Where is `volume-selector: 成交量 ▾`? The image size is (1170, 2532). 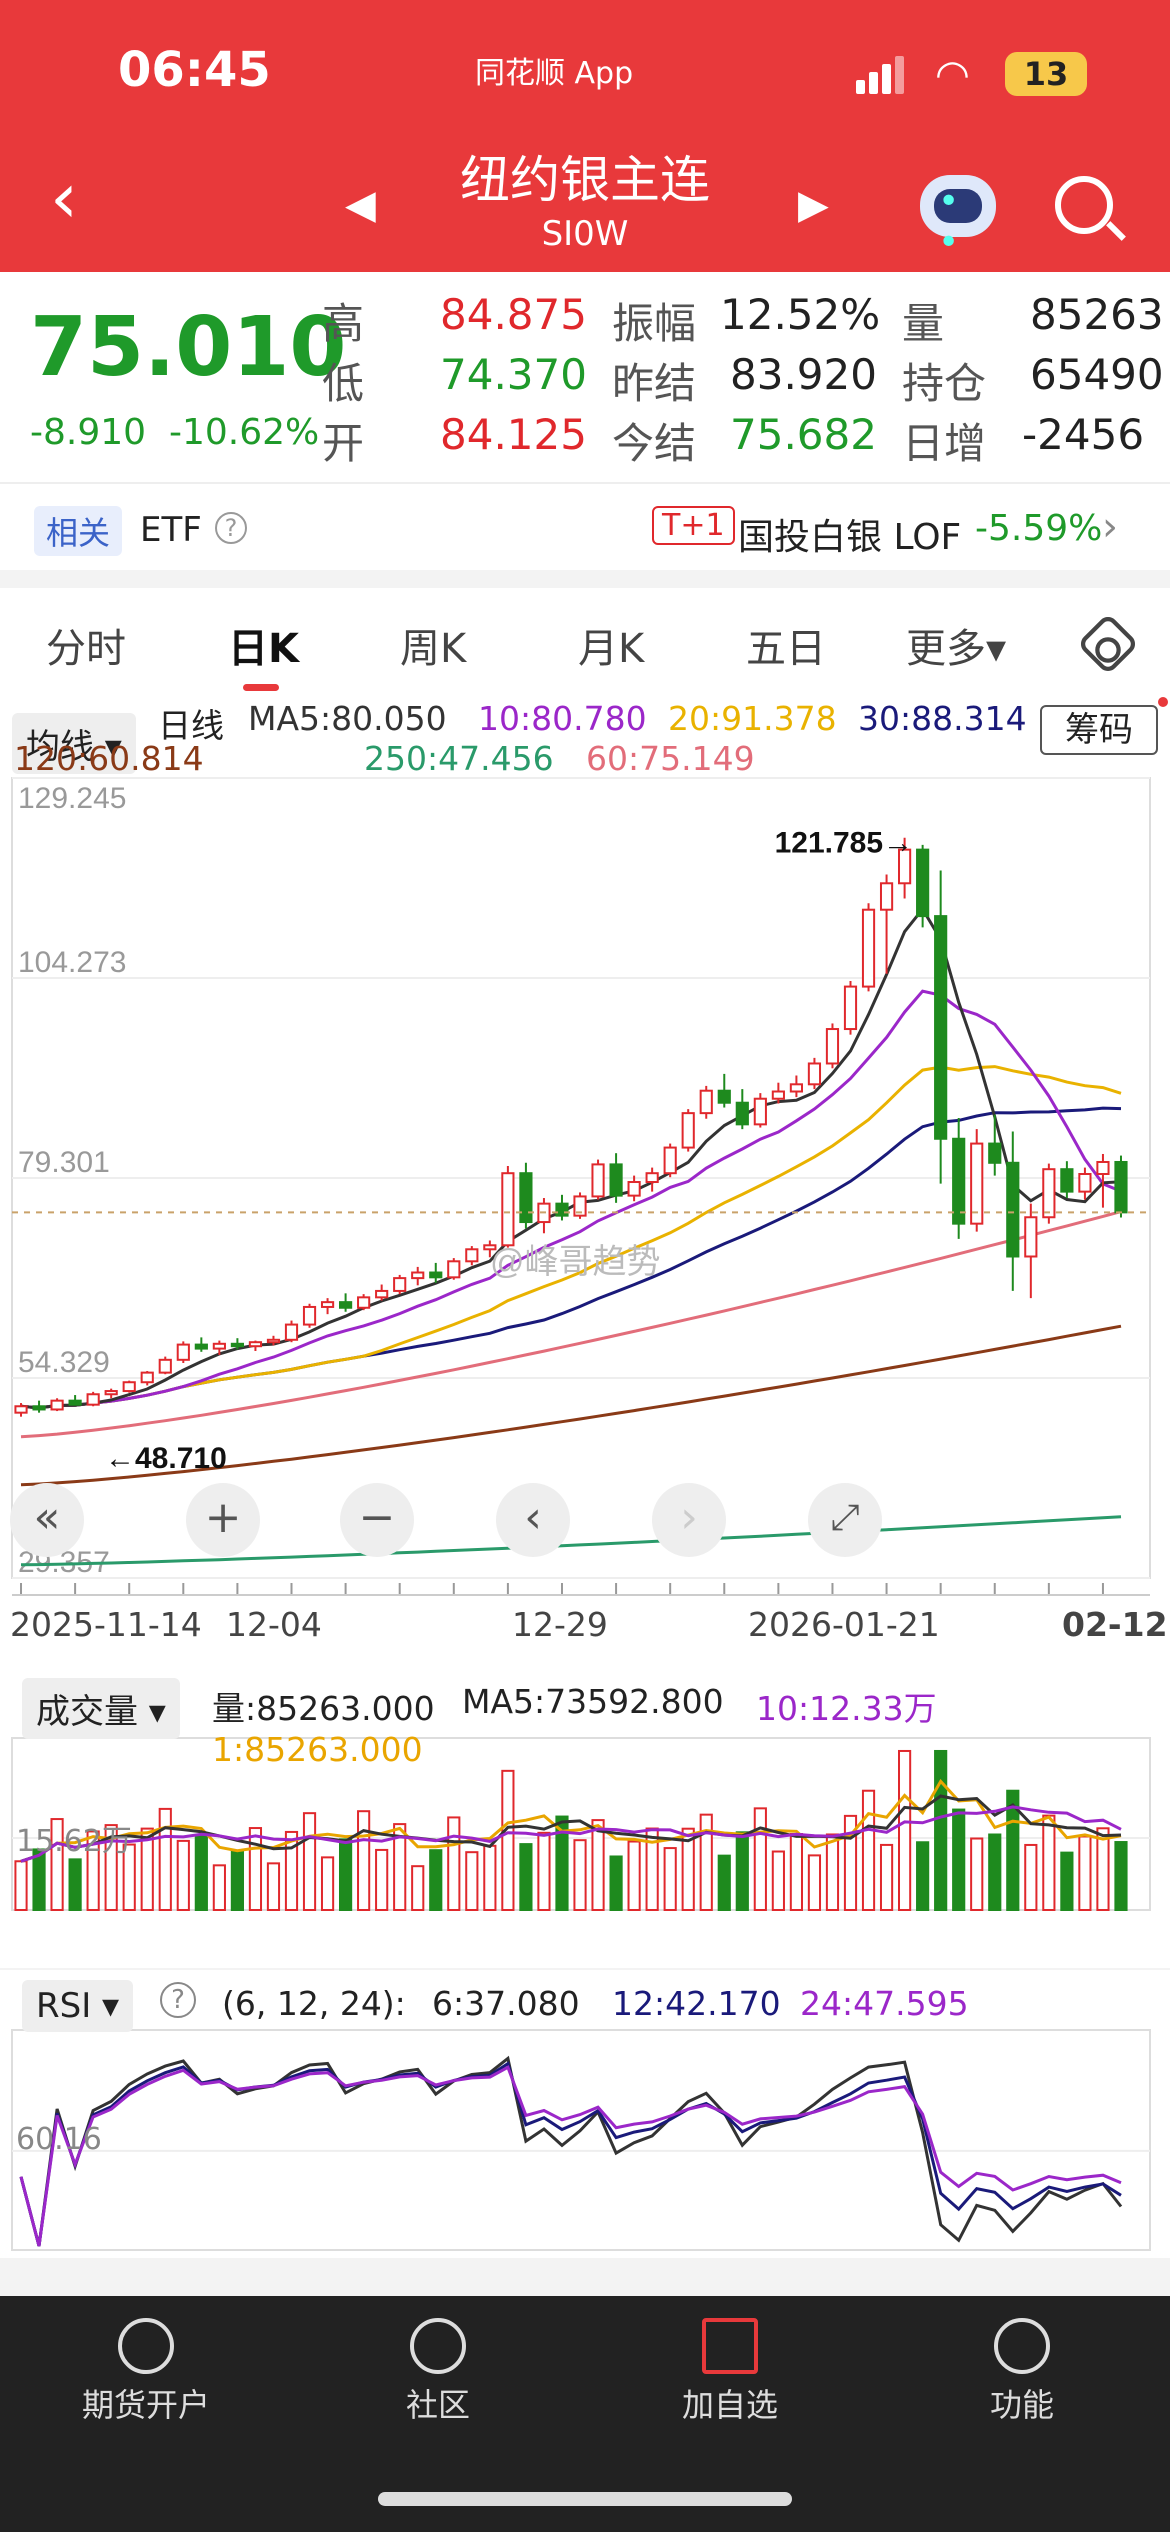 volume-selector: 成交量 ▾ is located at coordinates (101, 1708).